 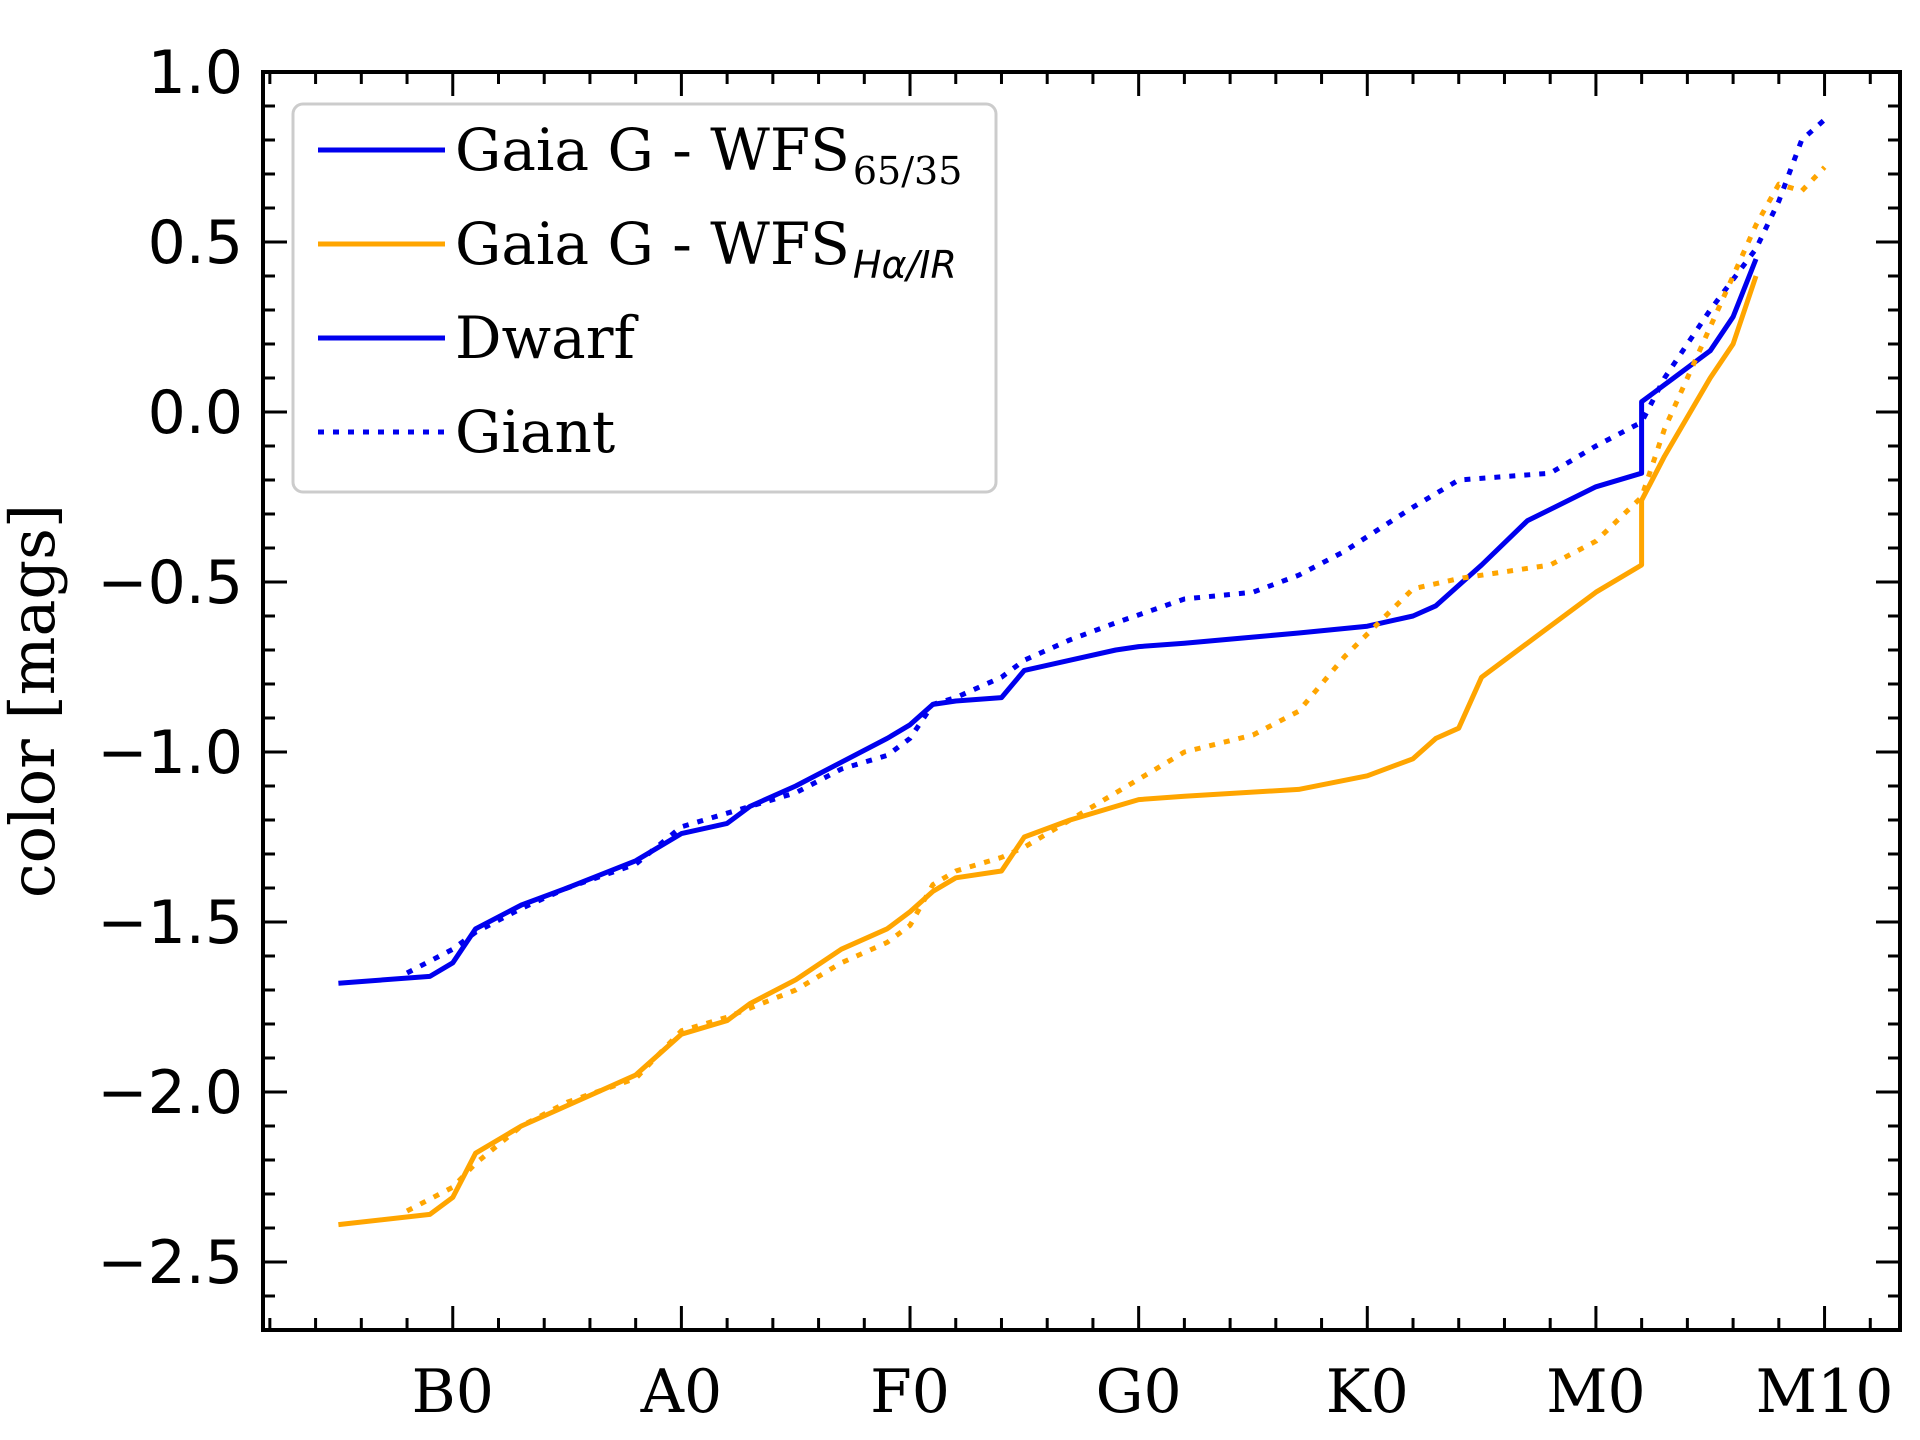 I want to click on x-tick-label: G0, so click(x=1139, y=1392).